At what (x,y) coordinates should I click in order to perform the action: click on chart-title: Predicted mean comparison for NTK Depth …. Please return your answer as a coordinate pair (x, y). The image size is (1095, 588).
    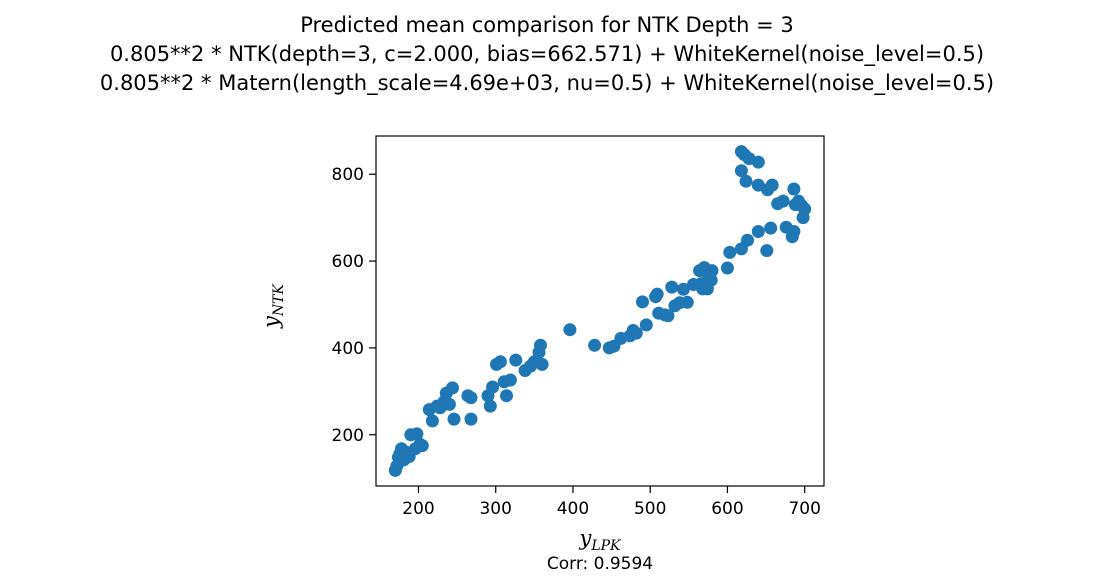
    Looking at the image, I should click on (547, 54).